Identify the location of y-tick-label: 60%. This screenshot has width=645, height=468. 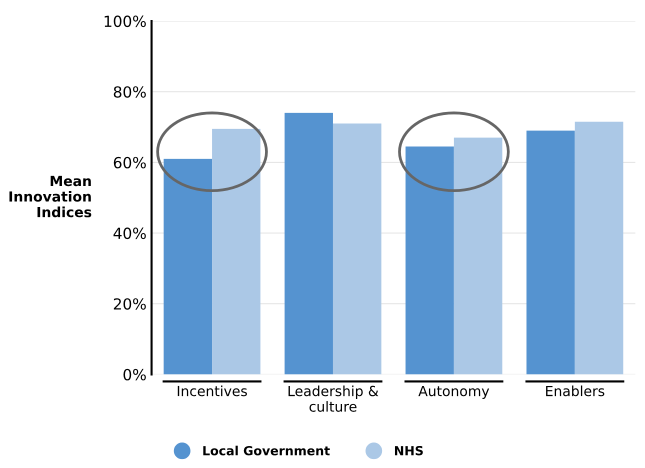
(130, 162).